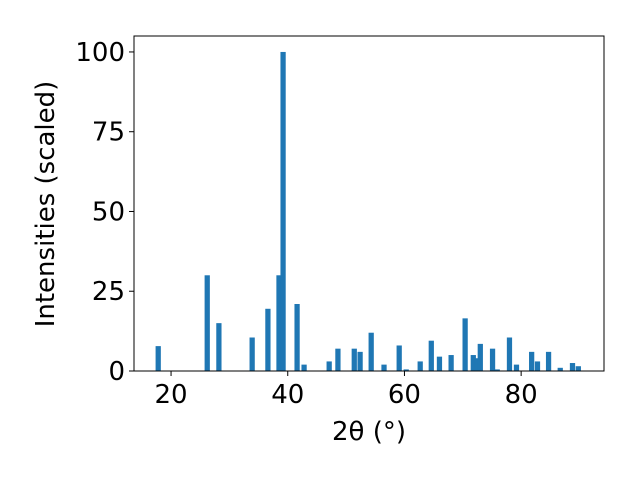 This screenshot has height=480, width=640. What do you see at coordinates (404, 395) in the screenshot?
I see `x-tick-label: 60` at bounding box center [404, 395].